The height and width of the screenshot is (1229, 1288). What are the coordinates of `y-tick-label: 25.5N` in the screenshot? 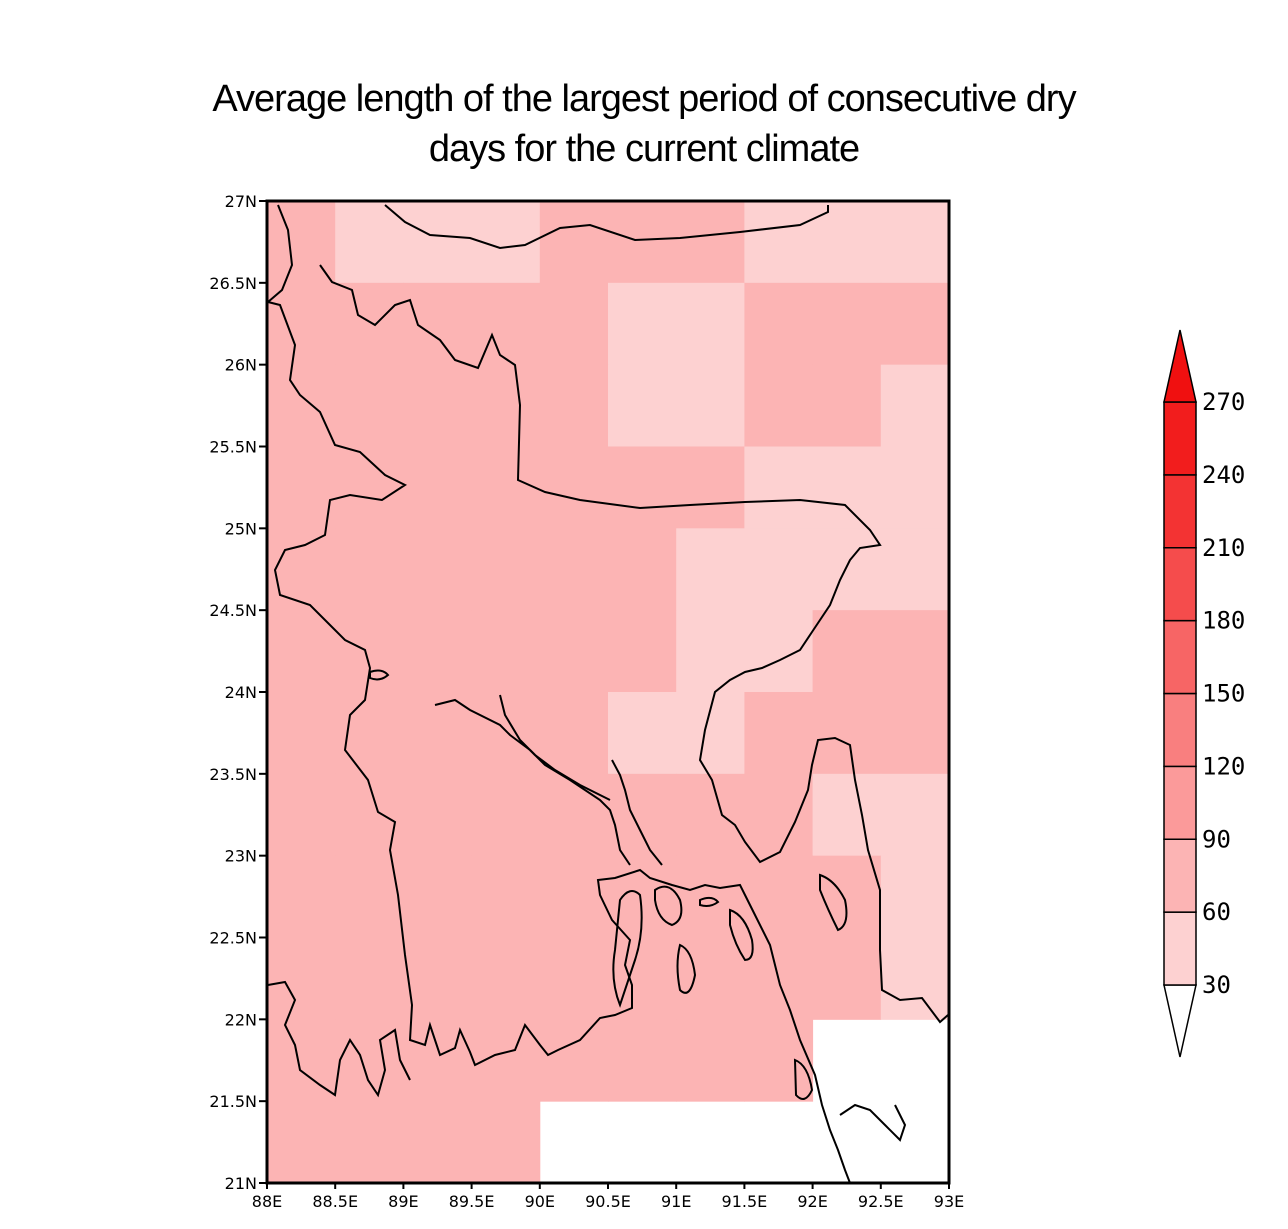 It's located at (233, 447).